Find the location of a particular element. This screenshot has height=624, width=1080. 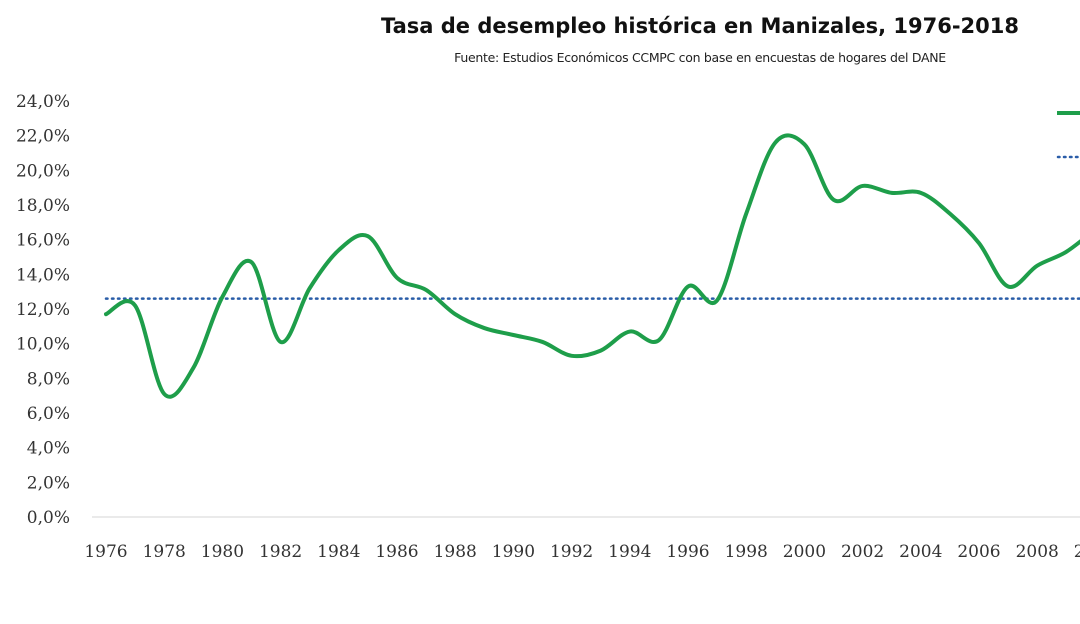

x-tick-label: 1994 is located at coordinates (629, 552).